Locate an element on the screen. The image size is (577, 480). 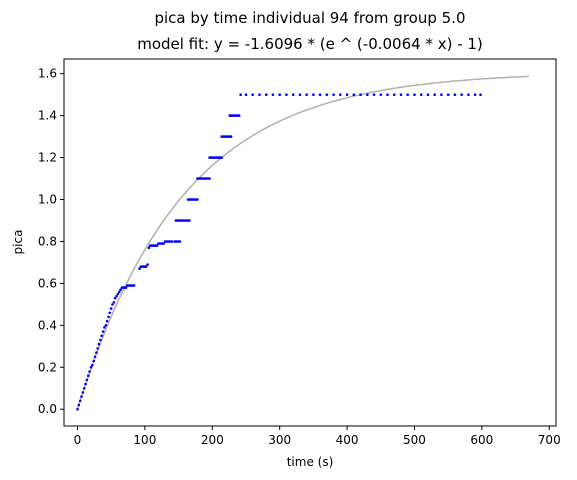
y-axis-ticks: 0.0 0.2 0.4 0.6 0.8 1.0 1.2 1.4 1.6 is located at coordinates (51, 241).